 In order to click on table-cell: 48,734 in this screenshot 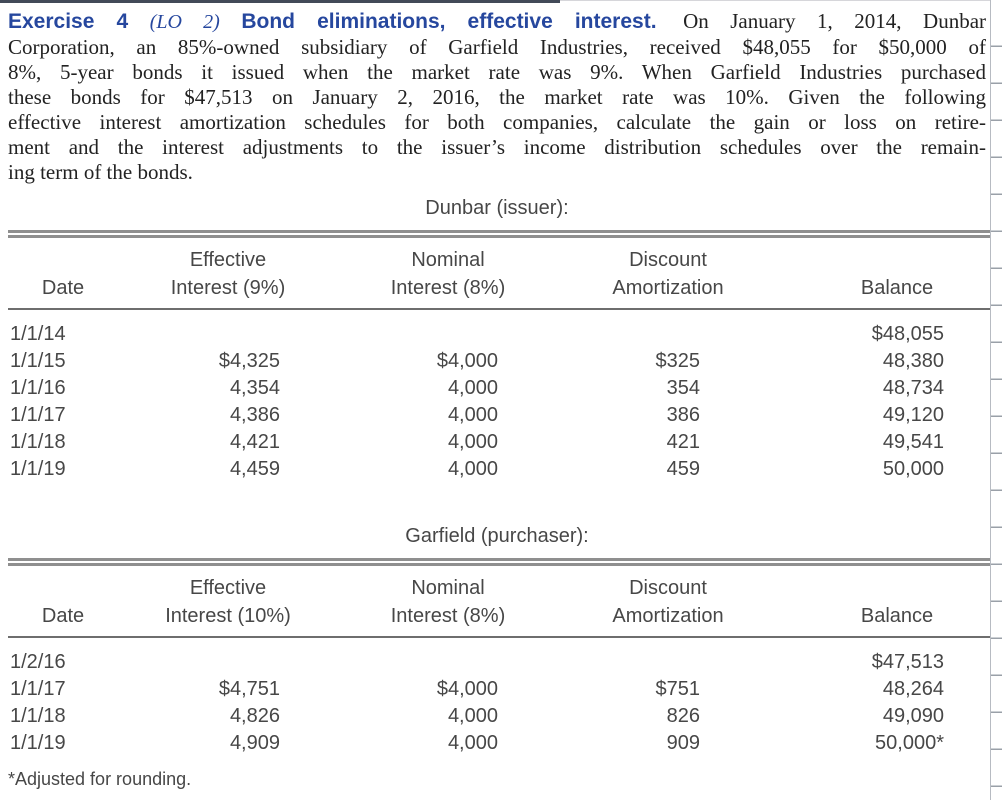, I will do `click(913, 388)`.